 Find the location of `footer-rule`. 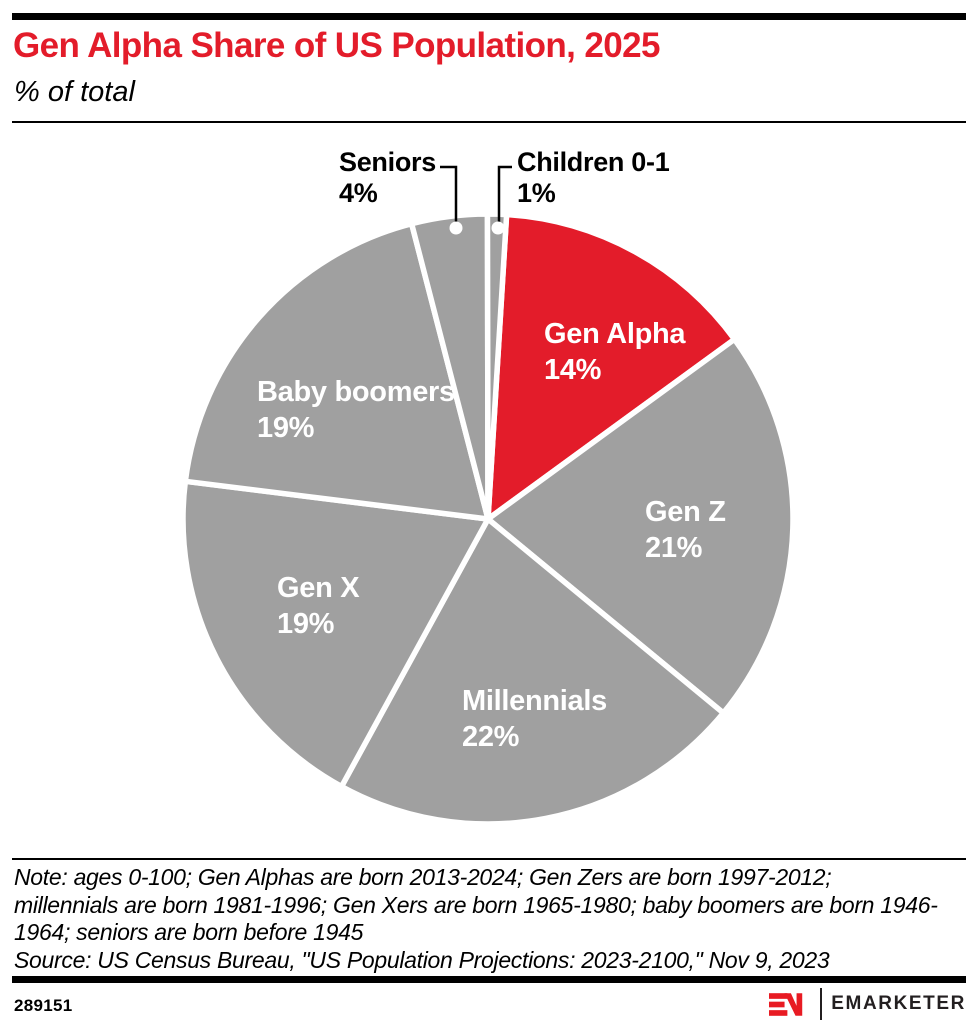

footer-rule is located at coordinates (489, 979).